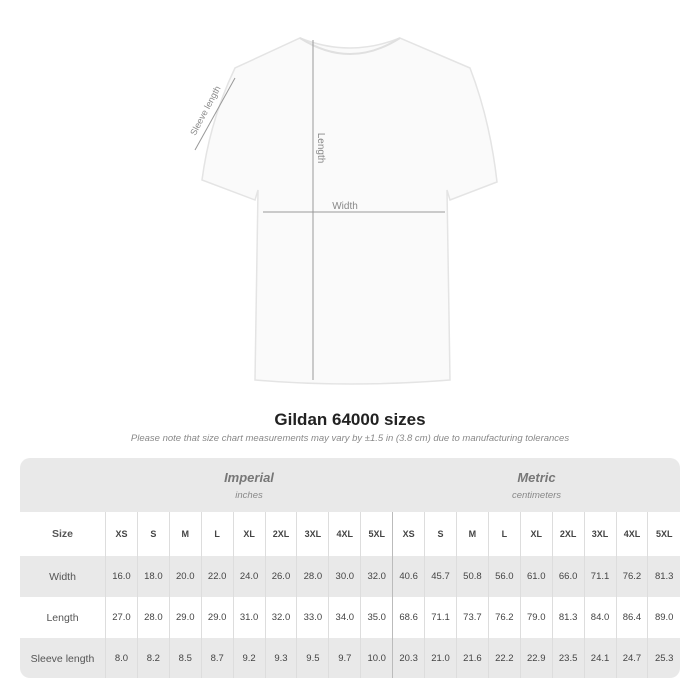 Image resolution: width=700 pixels, height=700 pixels. I want to click on table-cell: 66.0, so click(568, 576).